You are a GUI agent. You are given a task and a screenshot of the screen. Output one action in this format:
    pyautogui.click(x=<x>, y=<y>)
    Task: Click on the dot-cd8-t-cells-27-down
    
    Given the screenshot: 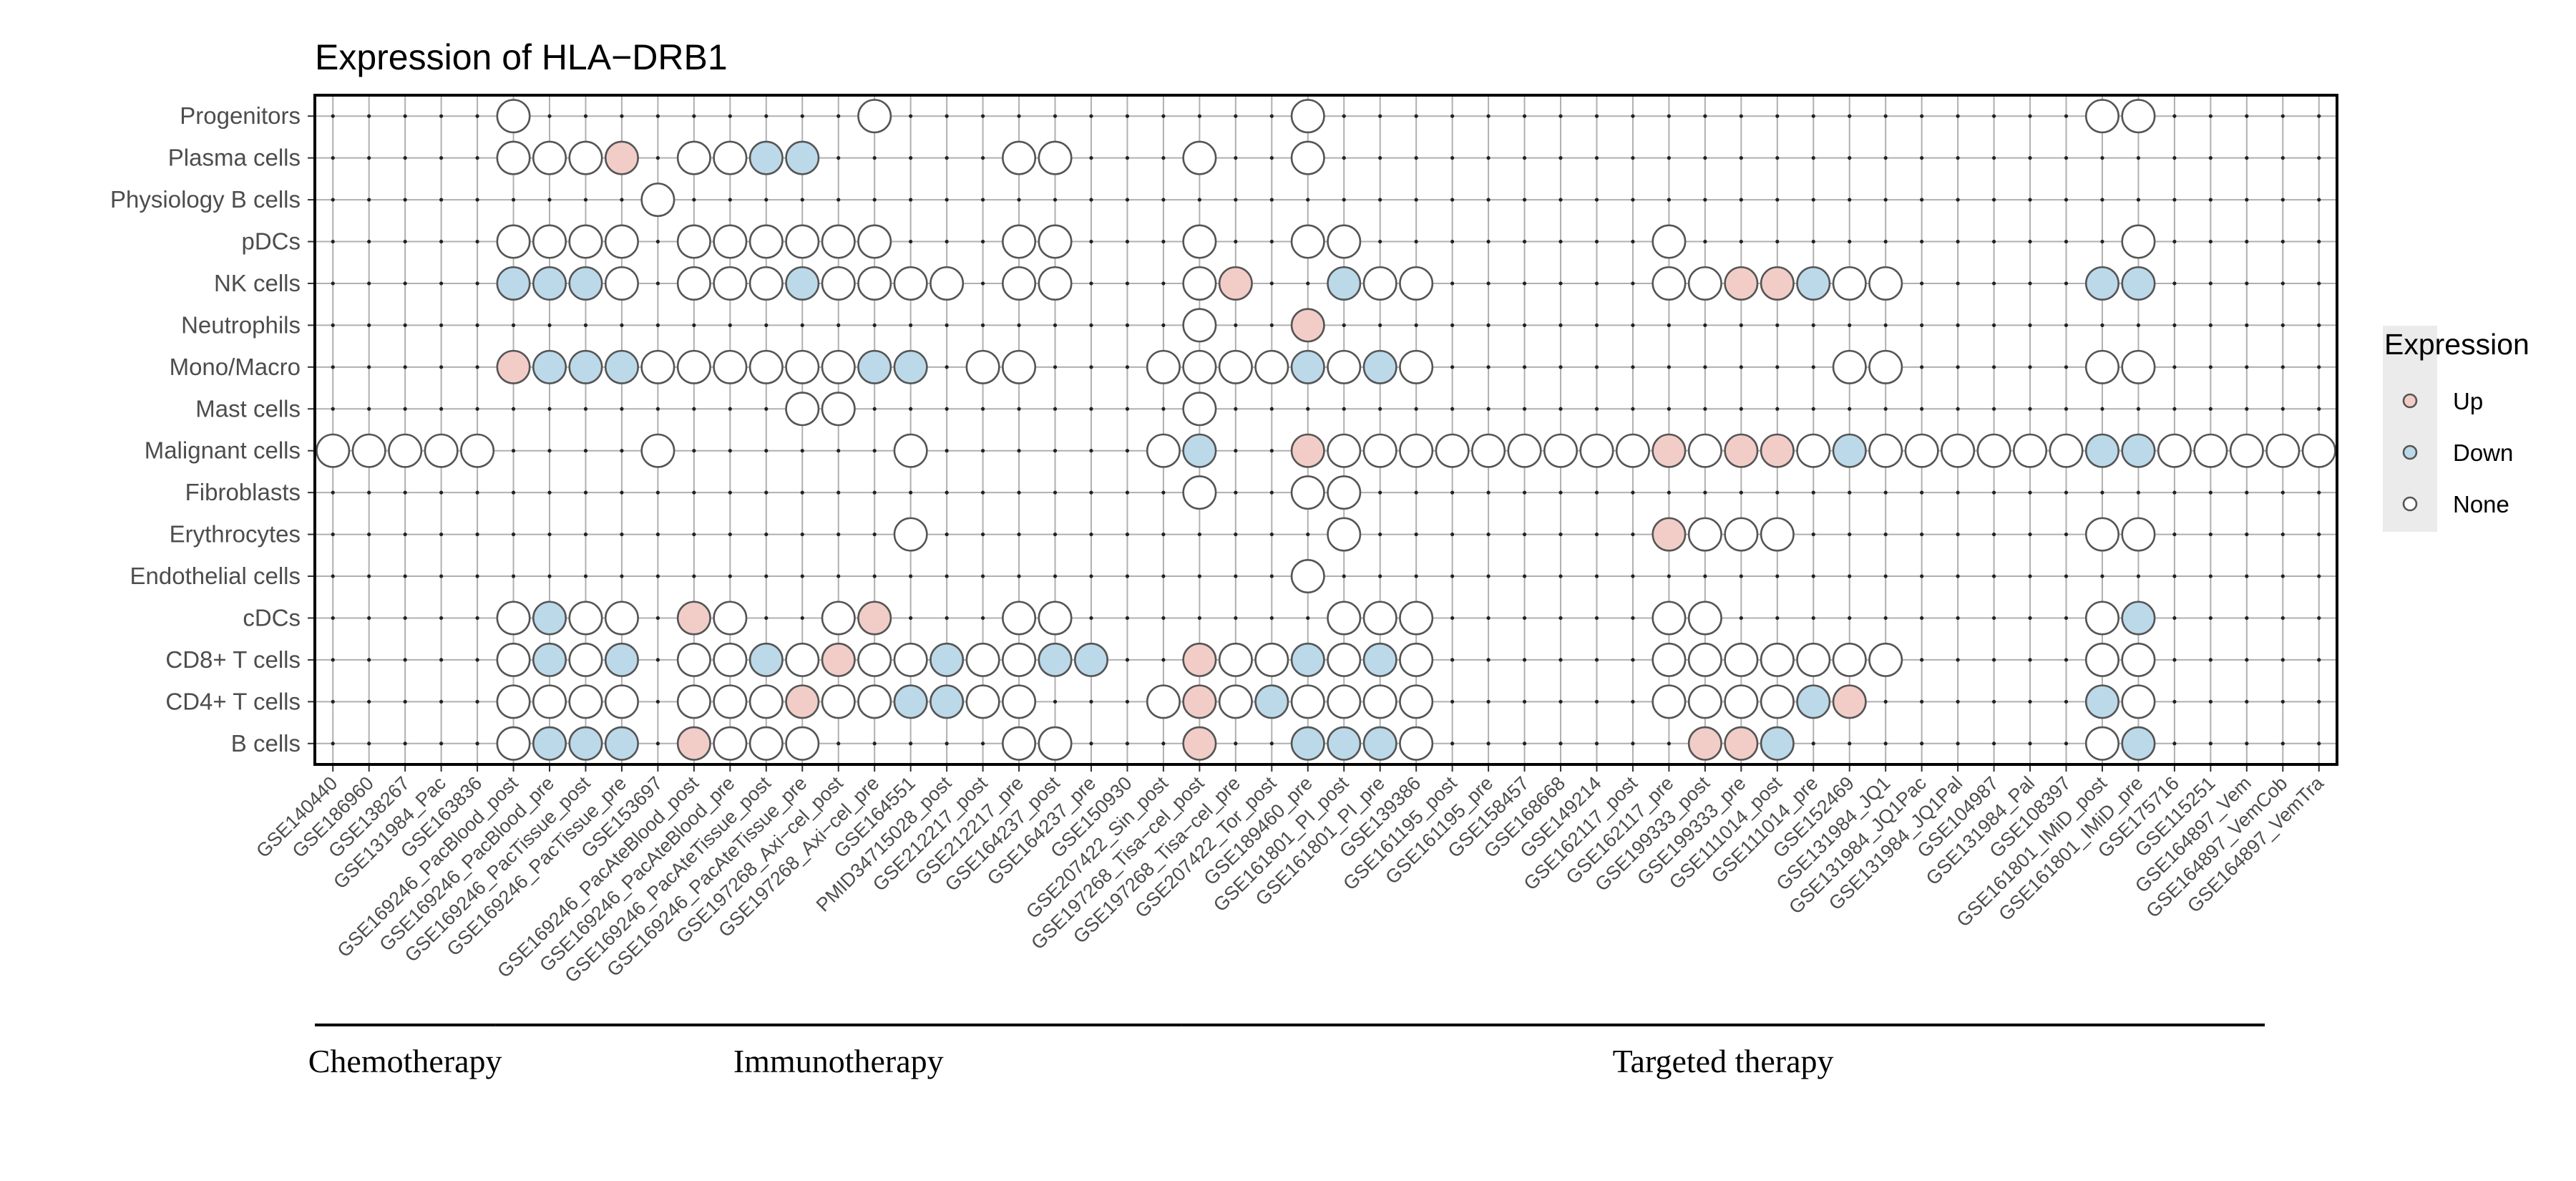 What is the action you would take?
    pyautogui.click(x=1307, y=659)
    